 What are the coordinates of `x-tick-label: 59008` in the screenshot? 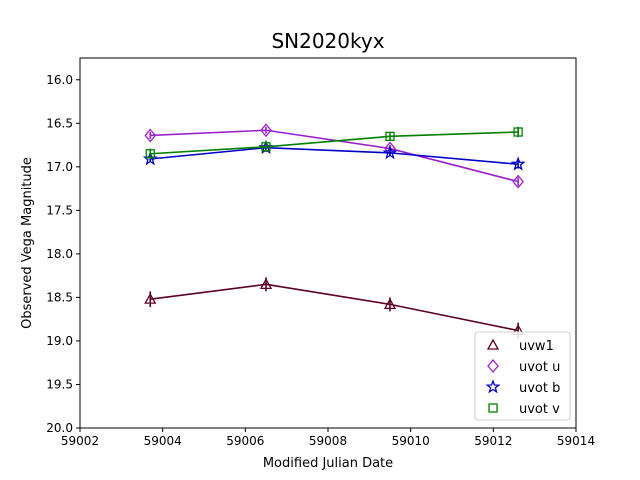 It's located at (328, 441).